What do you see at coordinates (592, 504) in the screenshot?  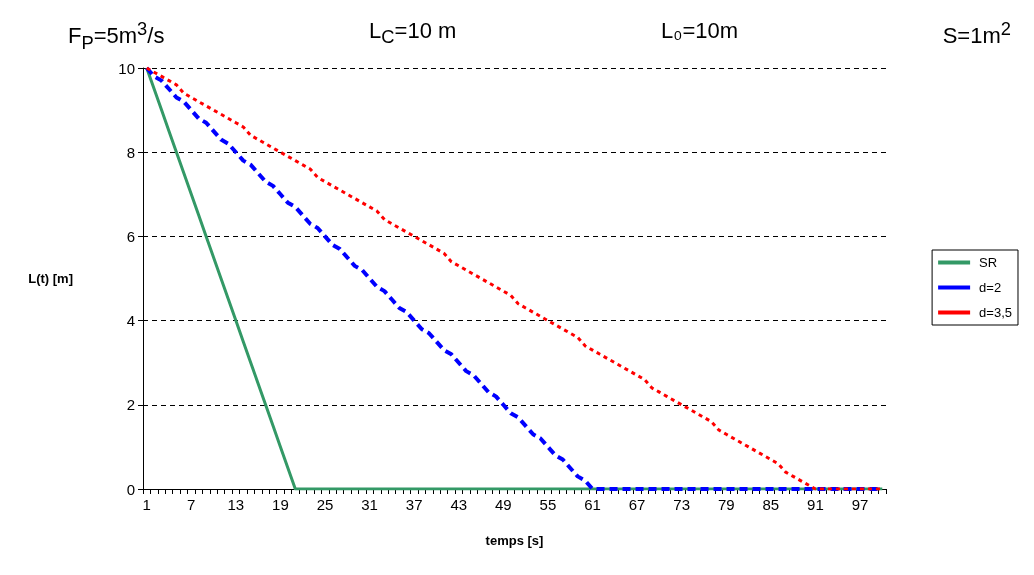 I see `x-tick-label: 61` at bounding box center [592, 504].